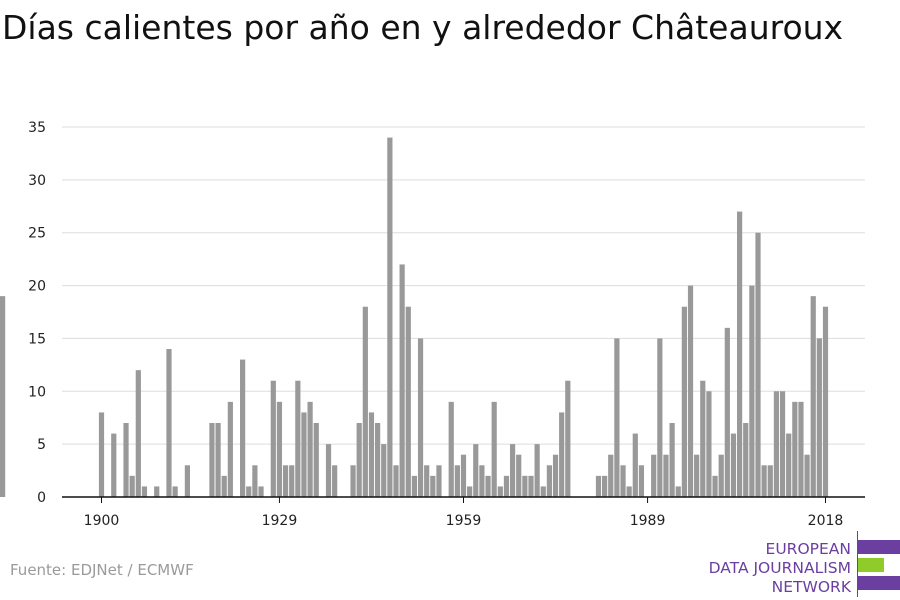 The image size is (900, 600). Describe the element at coordinates (871, 565) in the screenshot. I see `logo-bar-green` at that location.